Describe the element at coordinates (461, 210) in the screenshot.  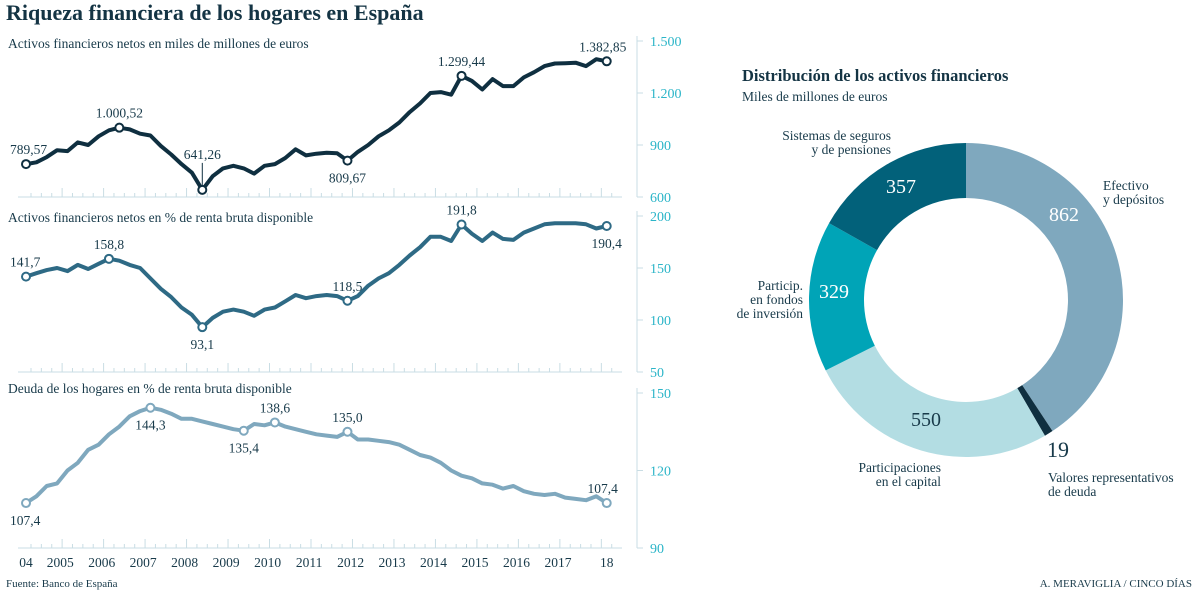
I see `data-label: 191,8` at that location.